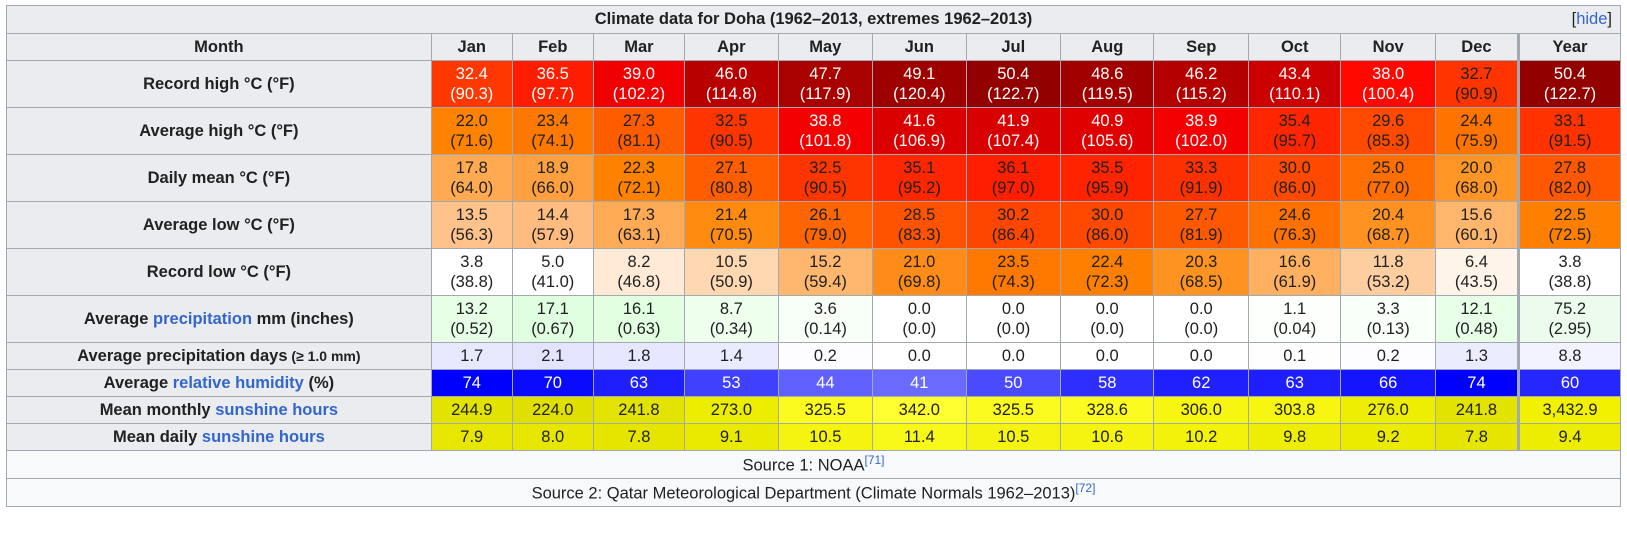 This screenshot has height=533, width=1627. I want to click on cell-value: 14.4, so click(552, 215).